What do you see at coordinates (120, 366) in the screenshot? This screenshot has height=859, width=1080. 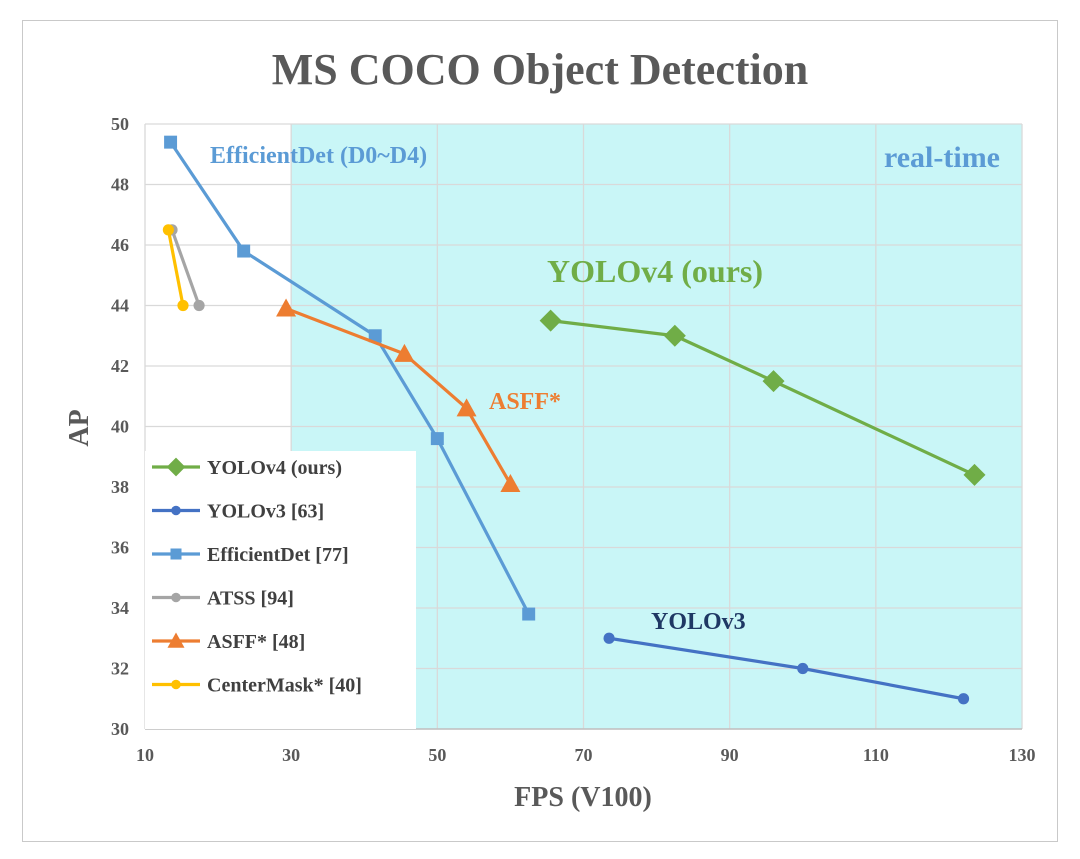 I see `y-tick-label: 42` at bounding box center [120, 366].